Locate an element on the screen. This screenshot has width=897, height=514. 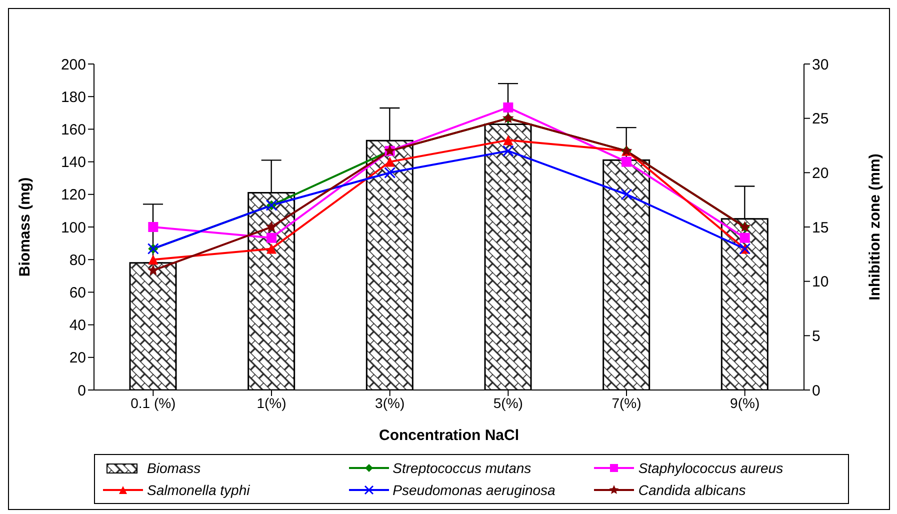
x-tick-label: 3(%) is located at coordinates (390, 402).